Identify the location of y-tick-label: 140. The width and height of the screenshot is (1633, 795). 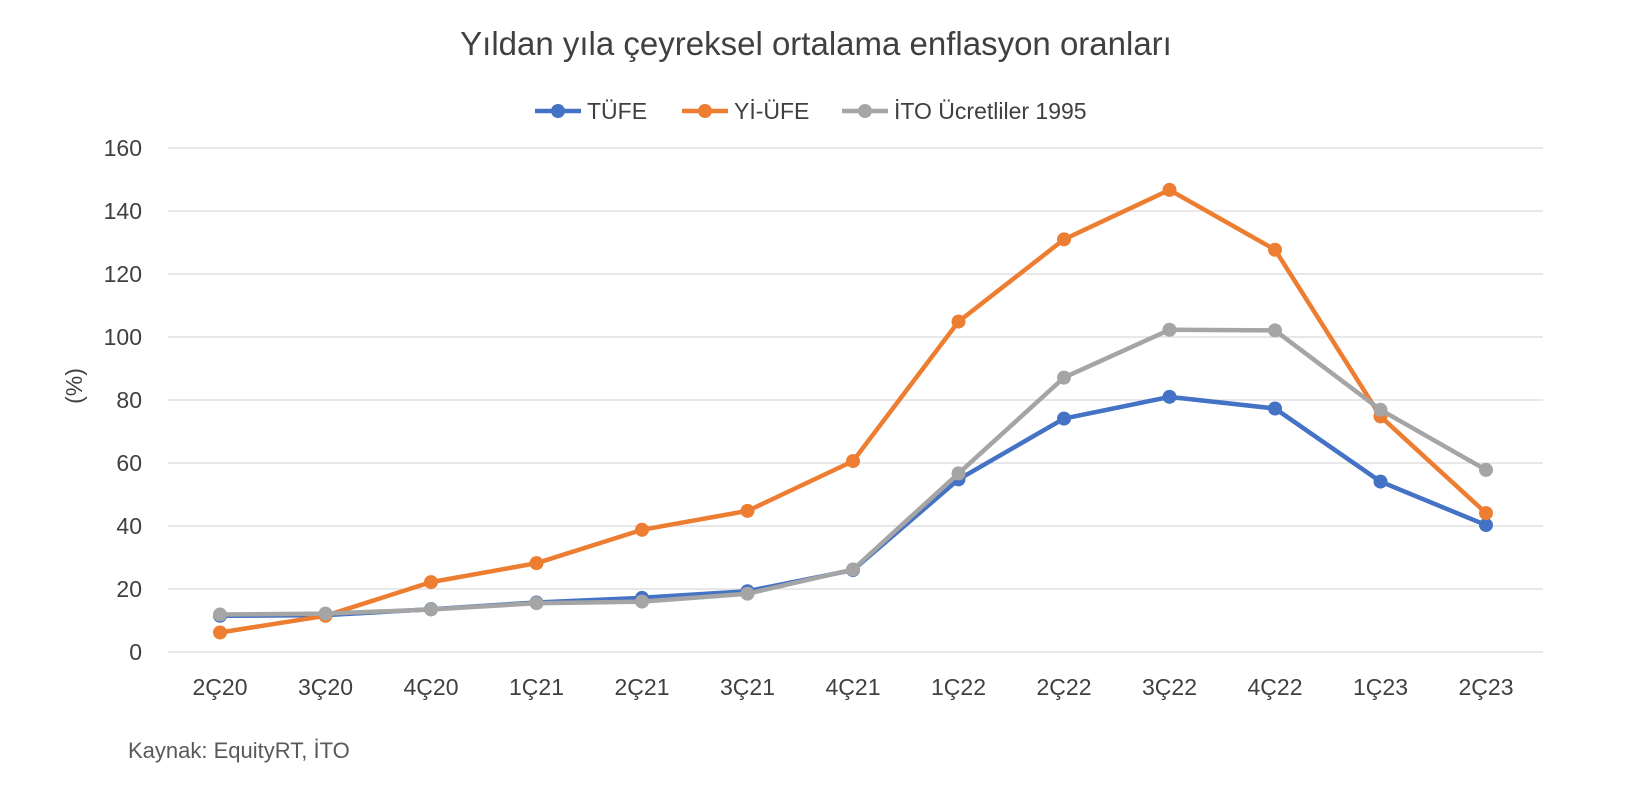
(123, 211).